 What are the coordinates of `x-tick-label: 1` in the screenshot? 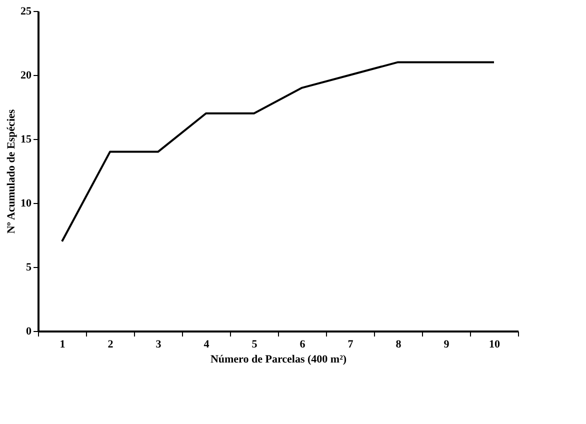 It's located at (63, 344).